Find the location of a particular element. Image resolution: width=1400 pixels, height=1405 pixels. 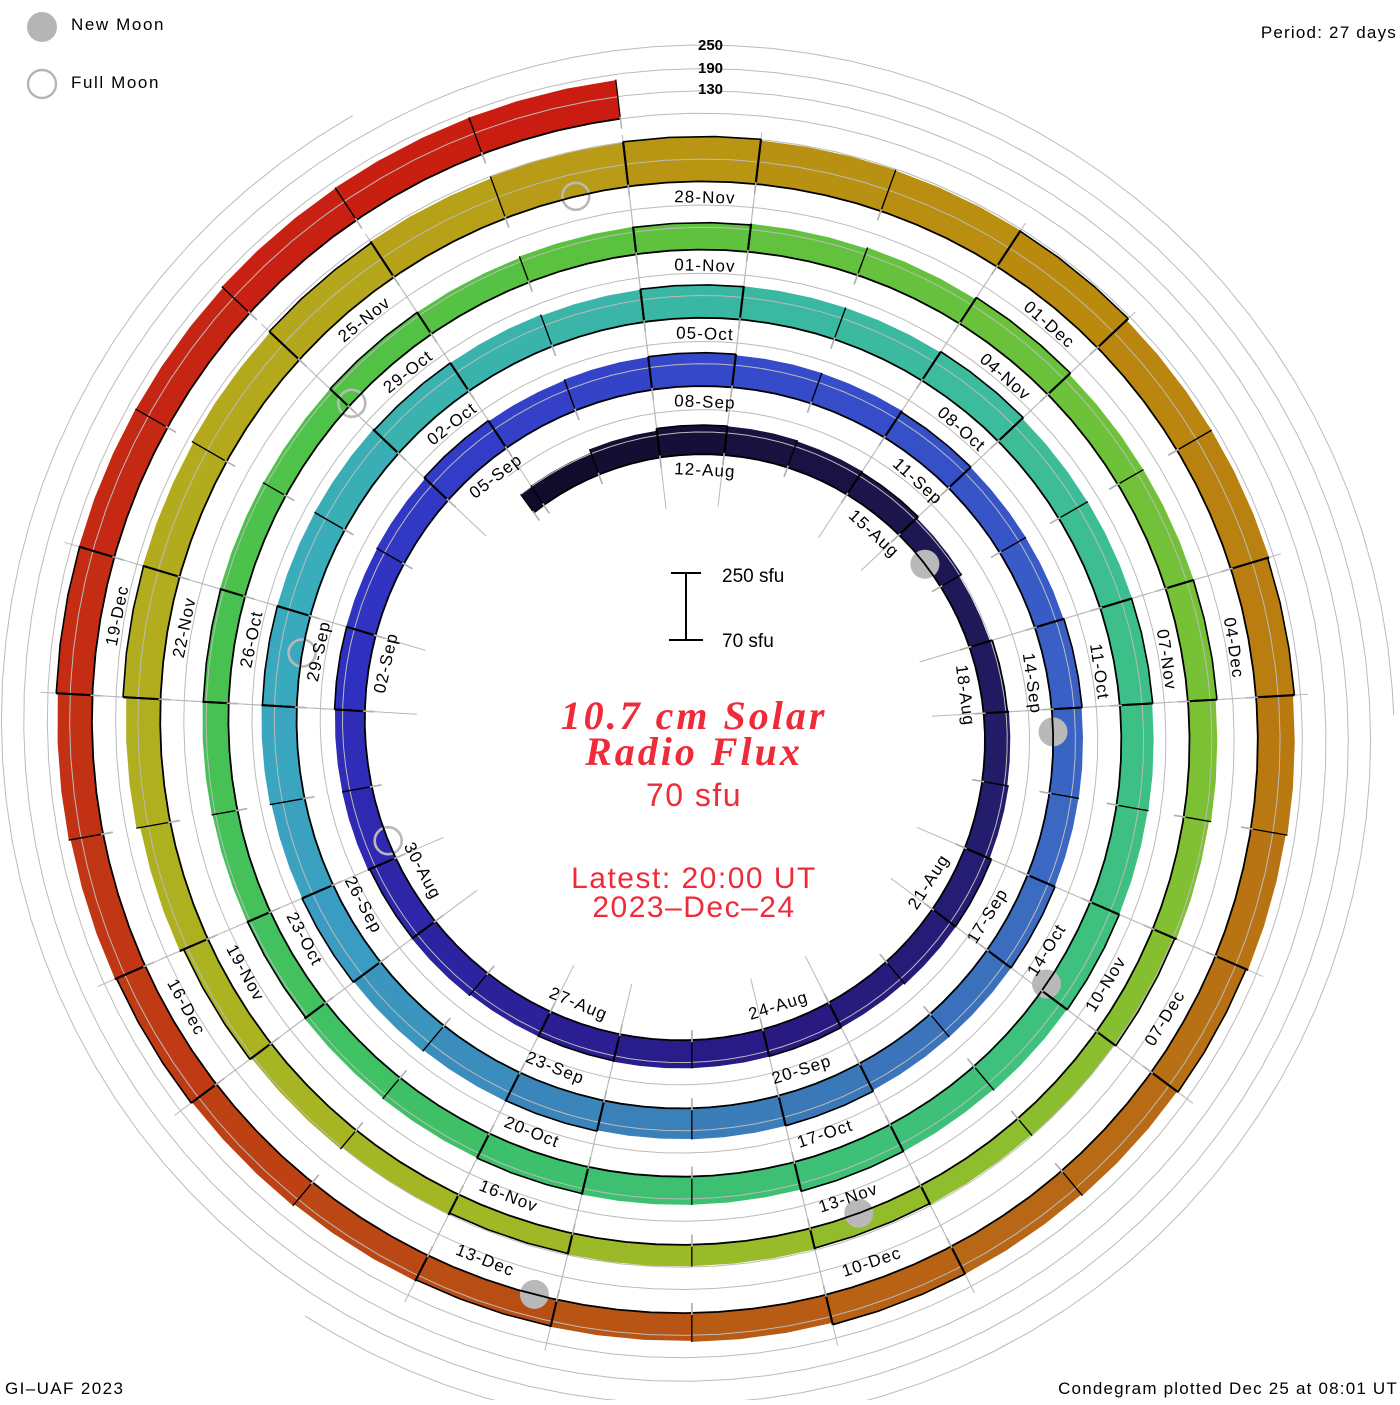

svg-text: 08-Sep is located at coordinates (705, 401).